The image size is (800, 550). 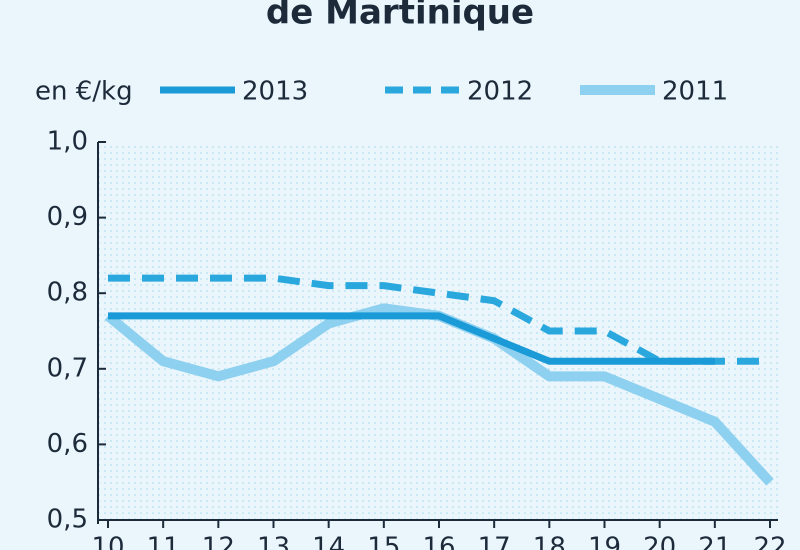 I want to click on x-tick-label: 12, so click(x=218, y=541).